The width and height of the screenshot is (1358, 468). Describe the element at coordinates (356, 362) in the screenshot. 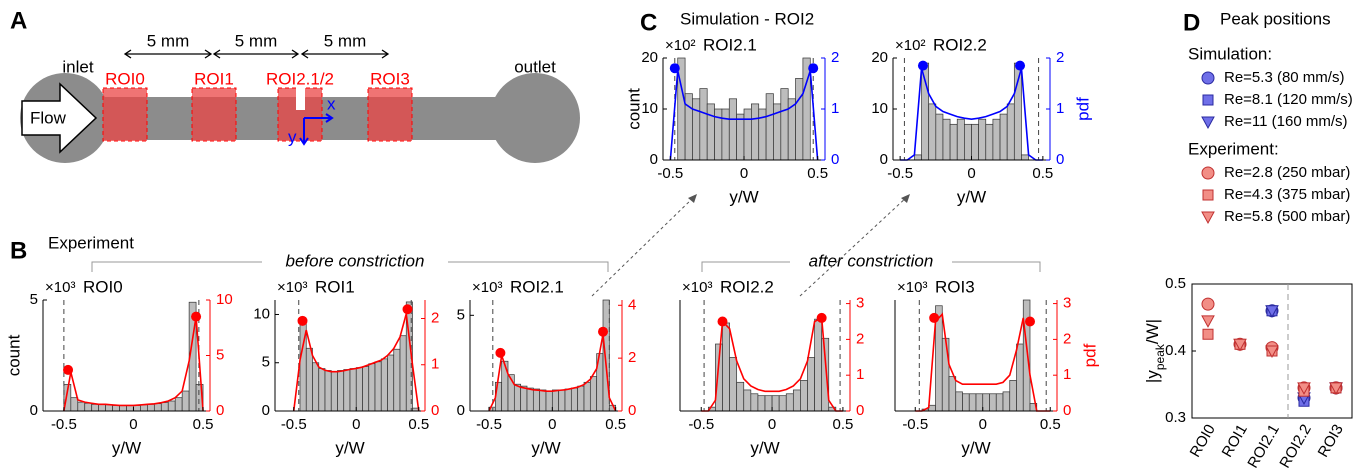

I see `pdf-line` at that location.